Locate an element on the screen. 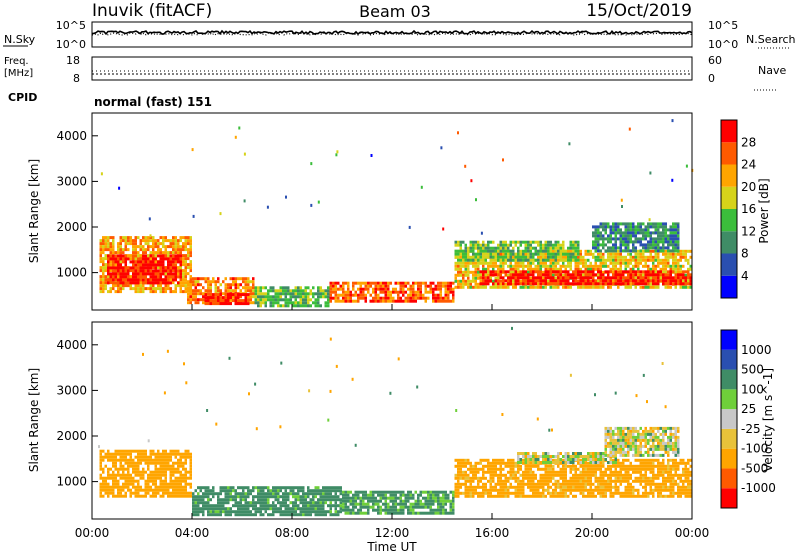 Image resolution: width=800 pixels, height=554 pixels. freq-label-1: Freq. is located at coordinates (16, 61).